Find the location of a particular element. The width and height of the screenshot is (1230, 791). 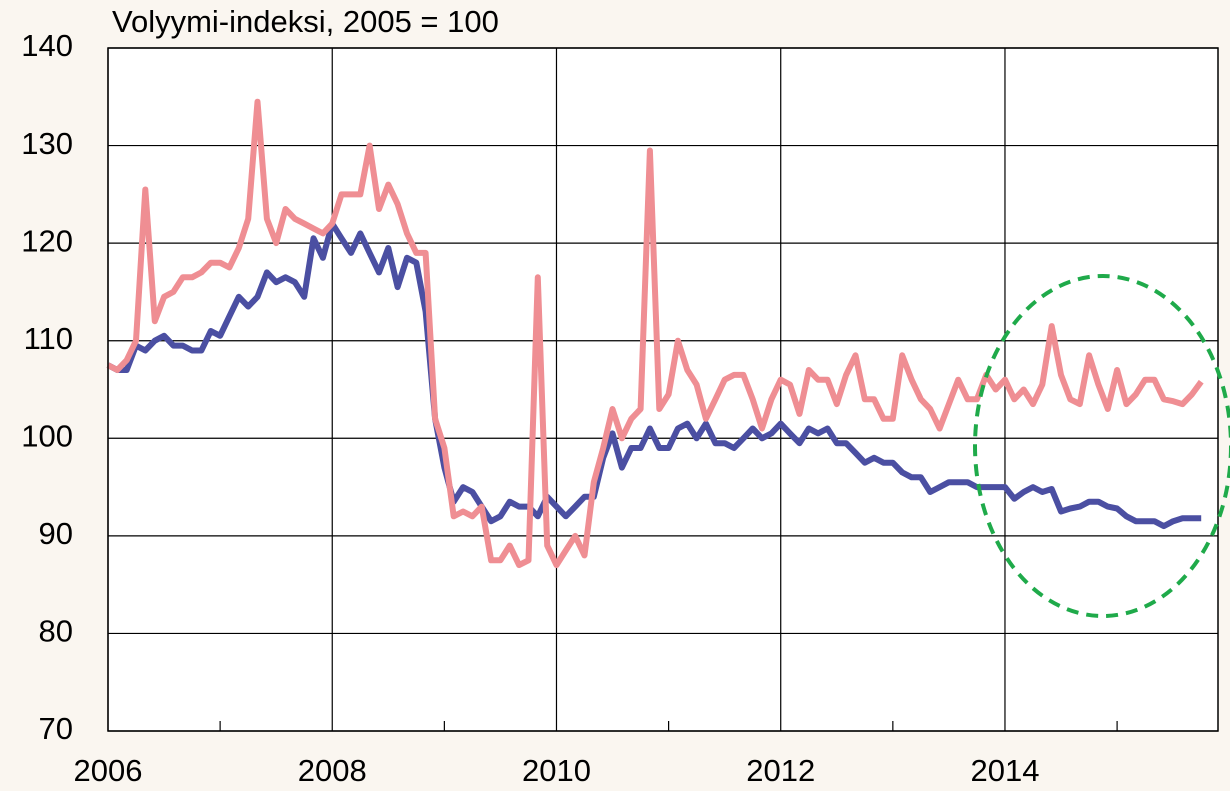

y-tick-label: 80 is located at coordinates (56, 631).